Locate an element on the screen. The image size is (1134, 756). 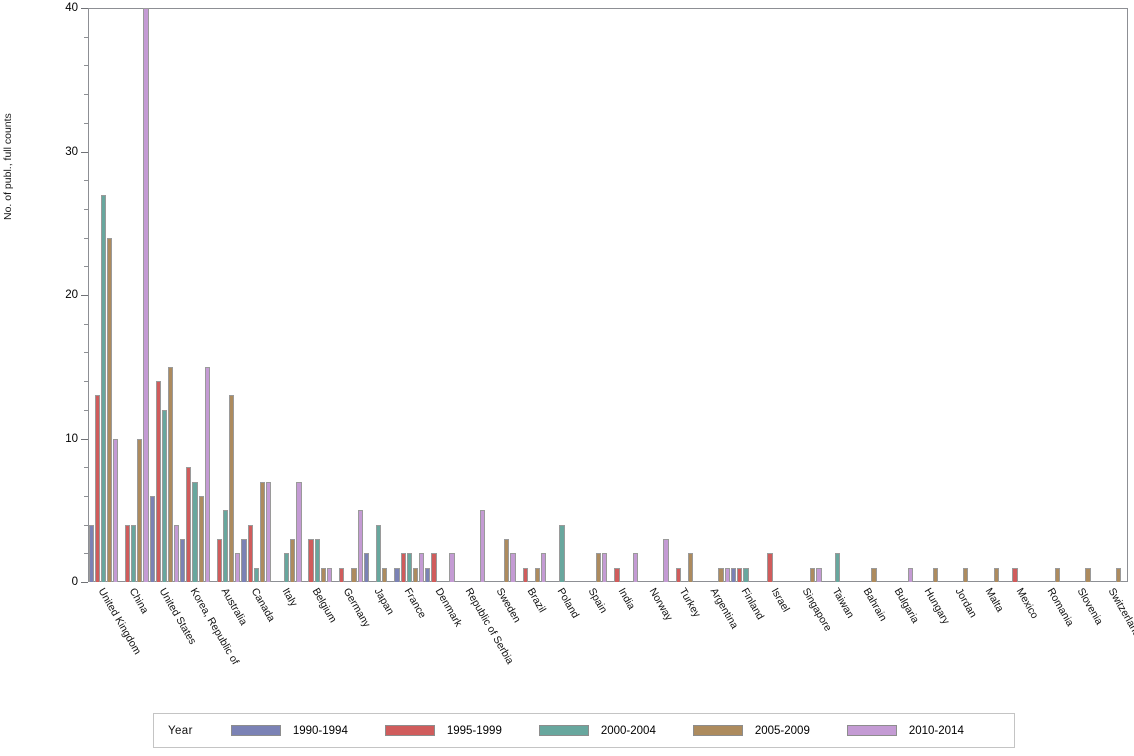
legend-item: 1990-1994 is located at coordinates (289, 731).